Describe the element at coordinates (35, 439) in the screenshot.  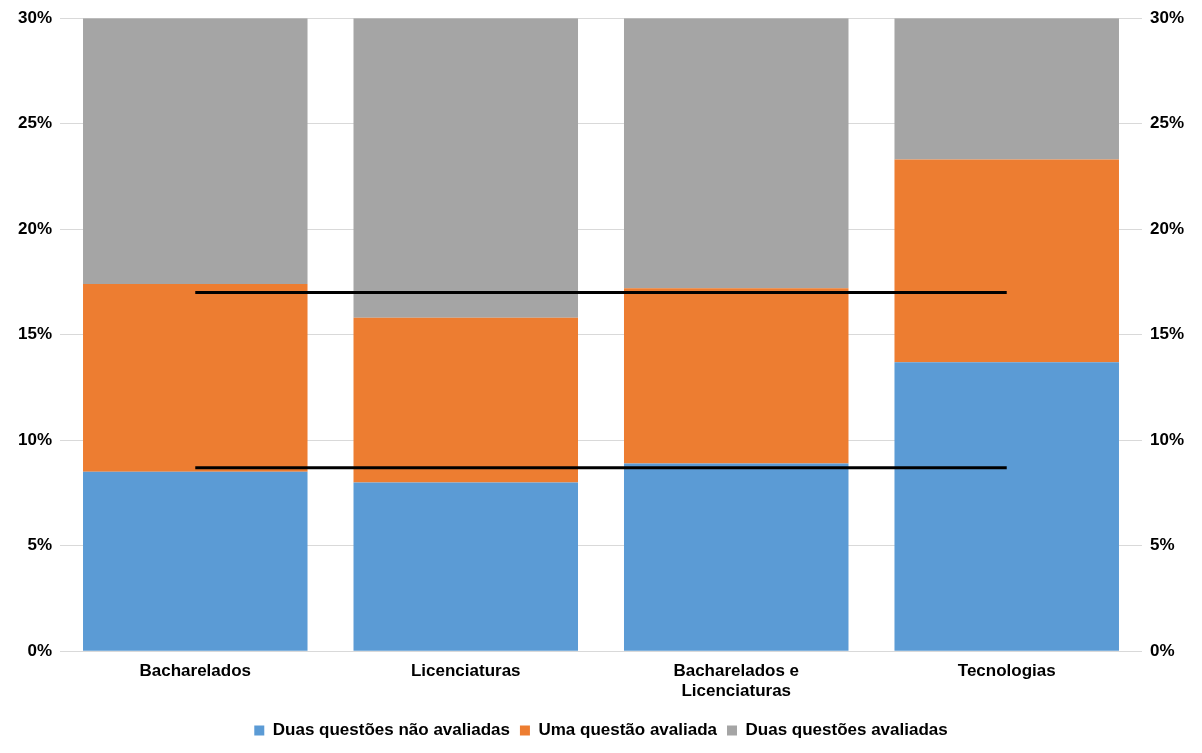
I see `y-tick-label: 10%` at that location.